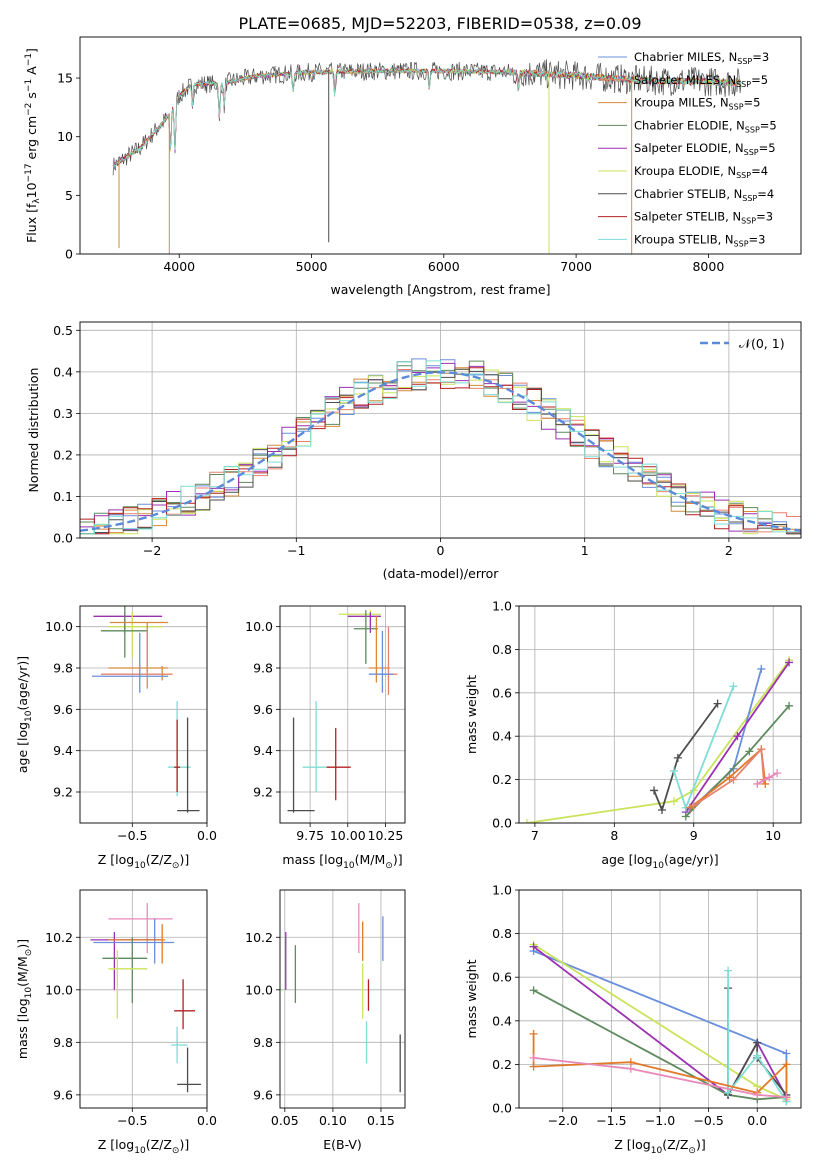  I want to click on legend-label: Chabrier ELODIE, NSSP=5, so click(705, 126).